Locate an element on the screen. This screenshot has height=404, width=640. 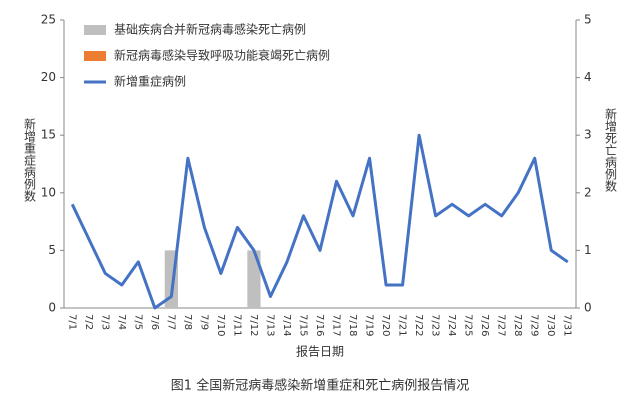
x-tick-label: 7/11 is located at coordinates (236, 325).